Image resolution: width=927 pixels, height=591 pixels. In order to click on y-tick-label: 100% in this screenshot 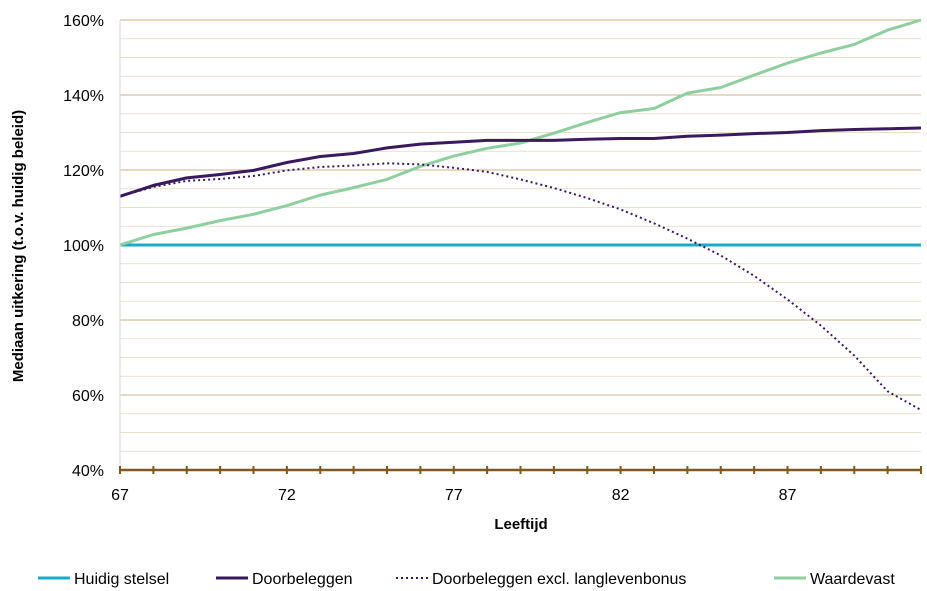, I will do `click(83, 246)`.